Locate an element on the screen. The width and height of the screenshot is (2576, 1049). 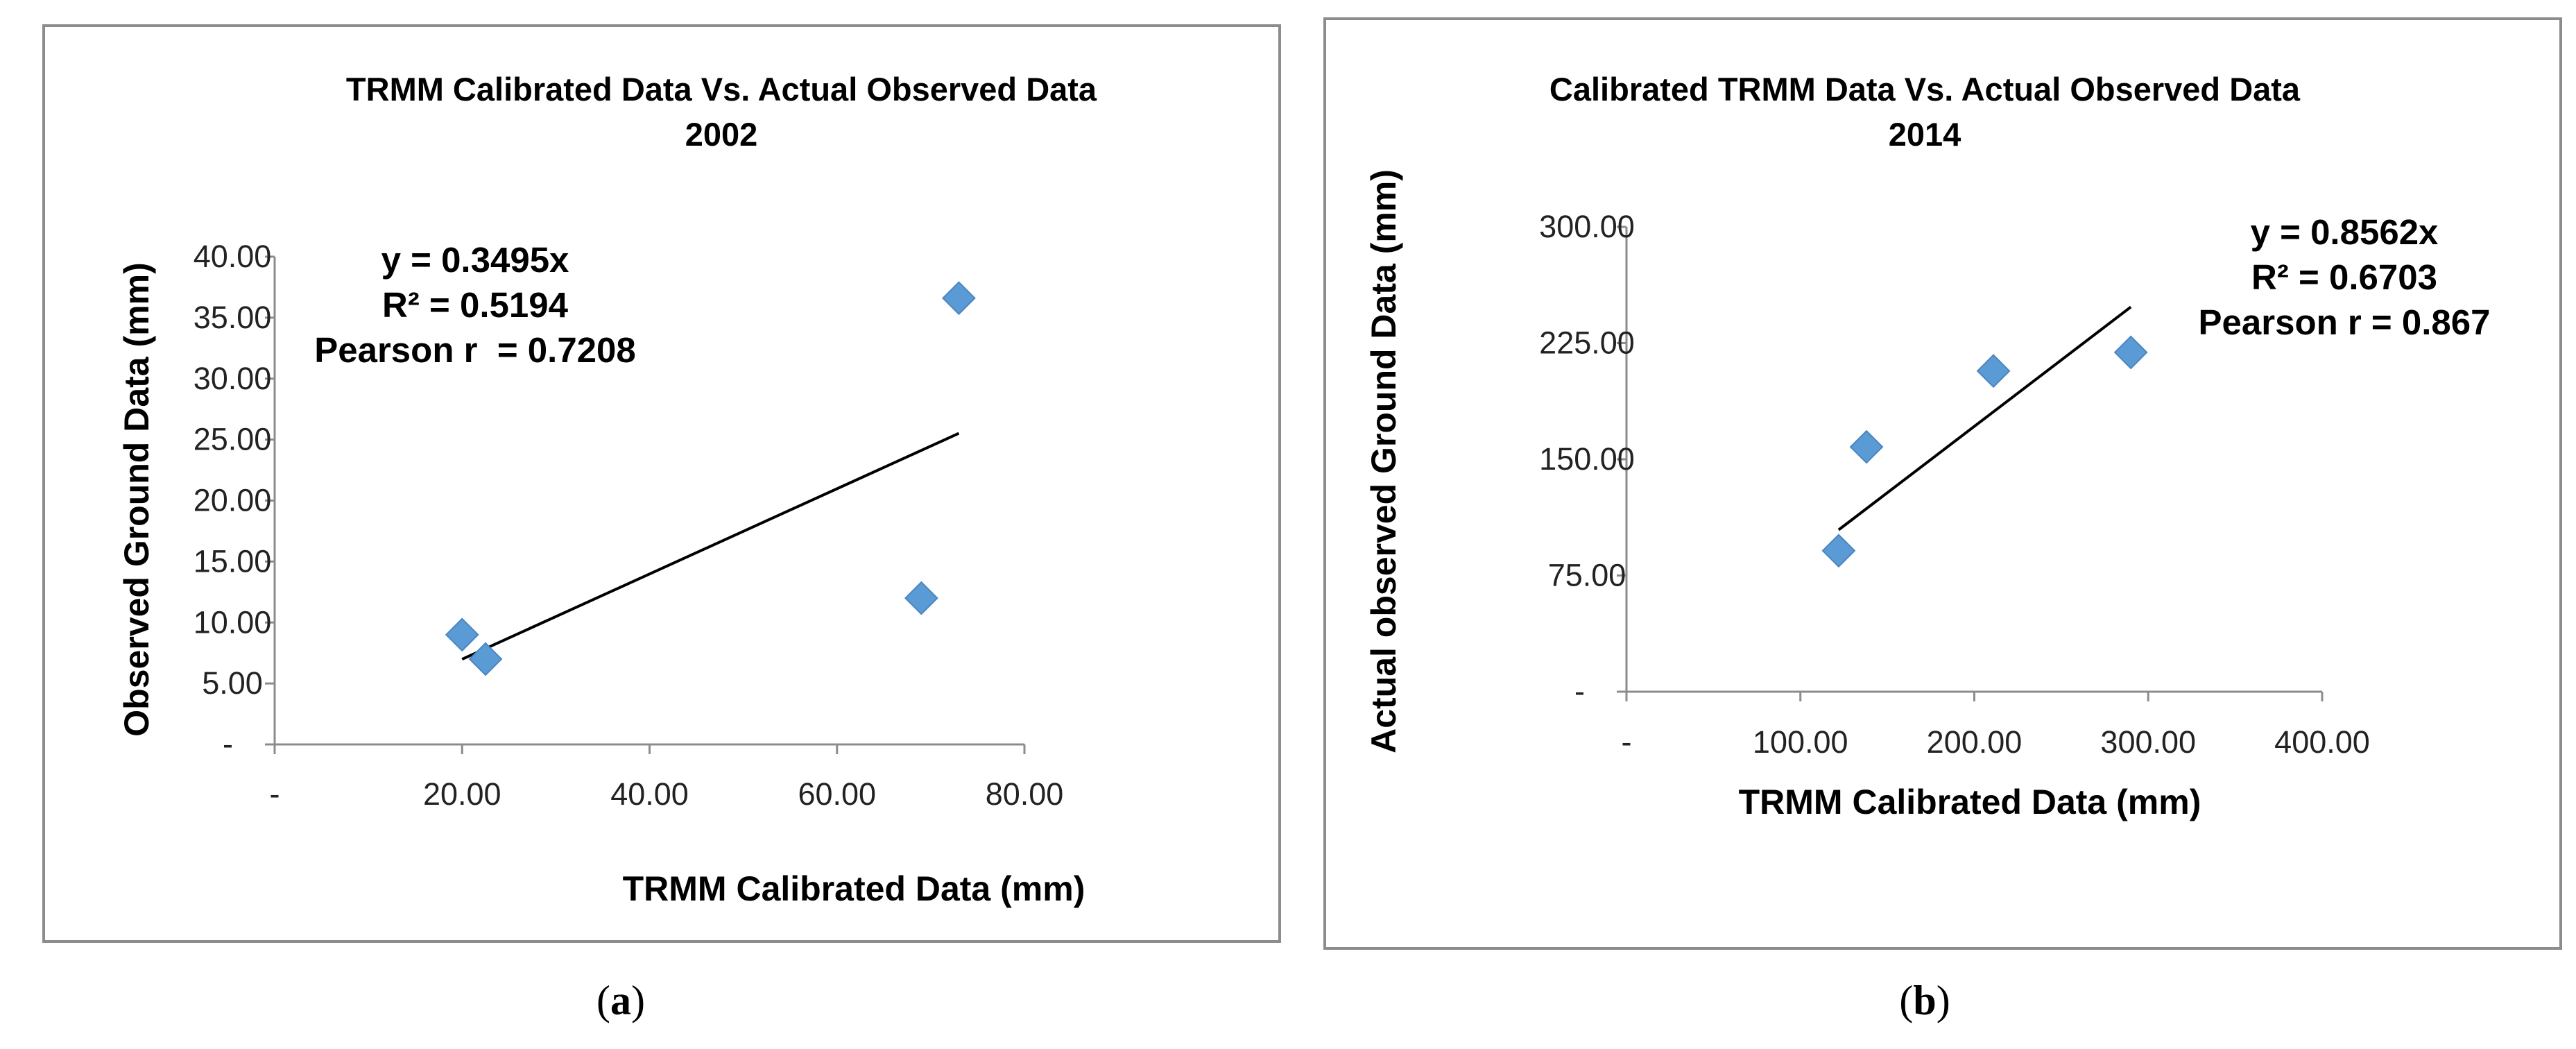
chart-b-y-tick-label: 75.00 is located at coordinates (1587, 576).